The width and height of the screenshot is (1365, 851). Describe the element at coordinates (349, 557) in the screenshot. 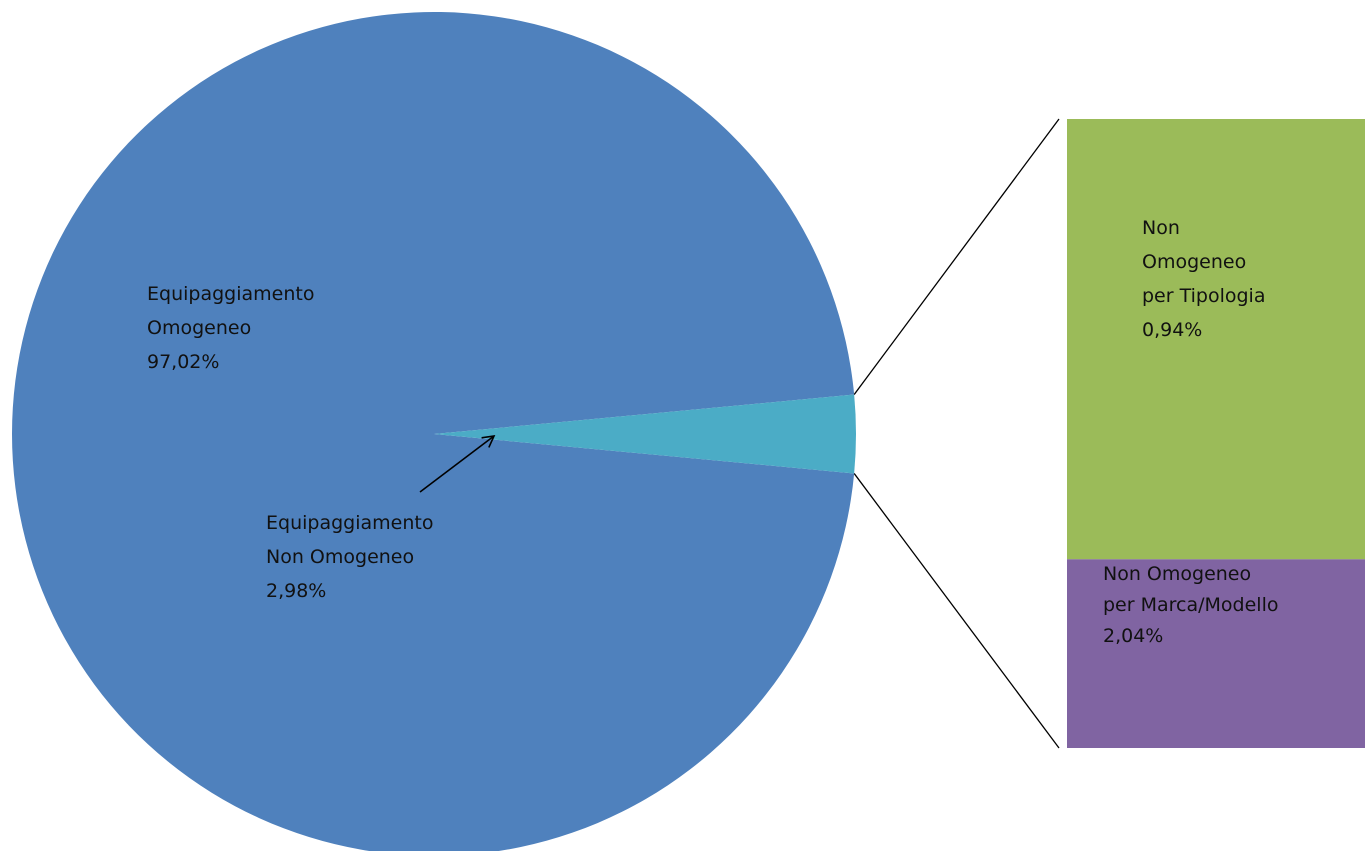

I see `data-label-non_omogeneo: Equipaggiamento Non Omogeneo 2,98%` at that location.